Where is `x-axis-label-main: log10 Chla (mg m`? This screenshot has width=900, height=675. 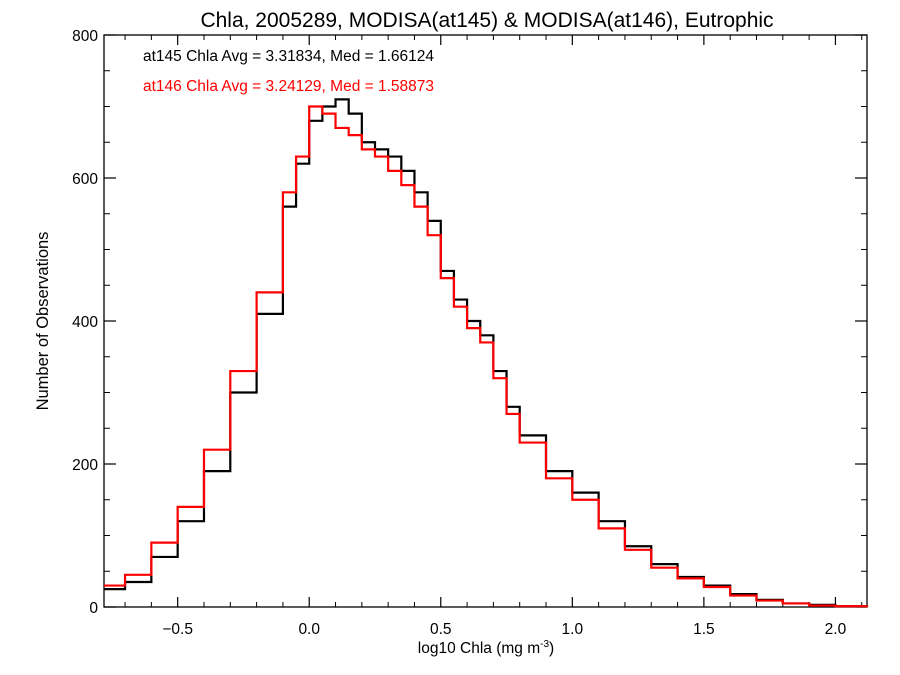 x-axis-label-main: log10 Chla (mg m is located at coordinates (479, 648).